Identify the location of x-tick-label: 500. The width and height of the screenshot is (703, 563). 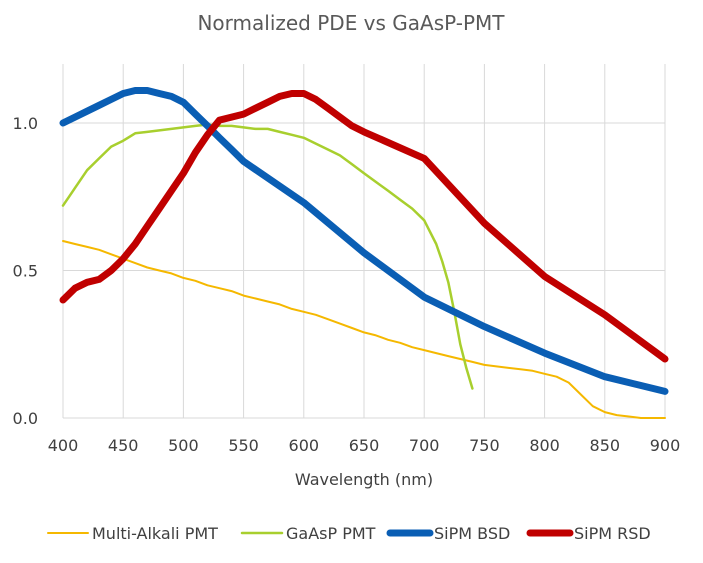
(183, 445).